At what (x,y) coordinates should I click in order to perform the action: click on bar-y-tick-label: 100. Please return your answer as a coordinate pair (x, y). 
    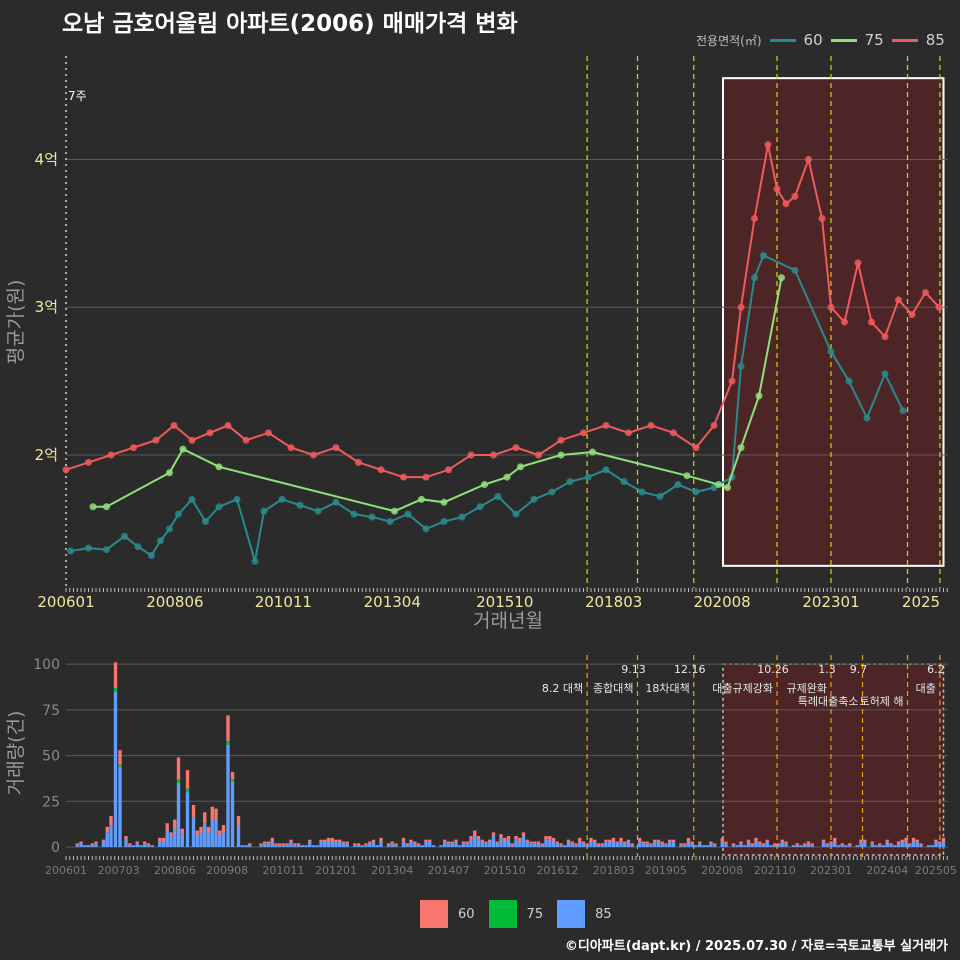
    Looking at the image, I should click on (46, 665).